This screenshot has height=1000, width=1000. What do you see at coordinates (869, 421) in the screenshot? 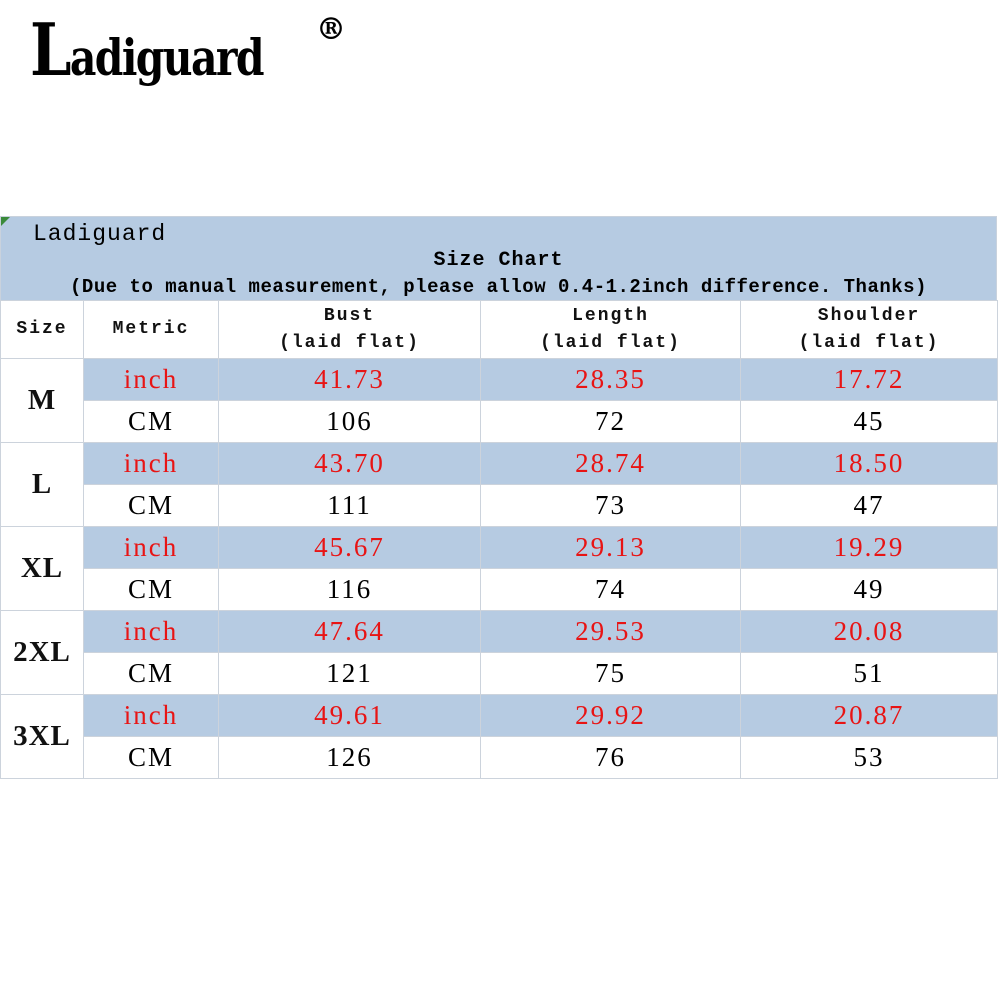
I see `shoulder-cm-value: 45` at bounding box center [869, 421].